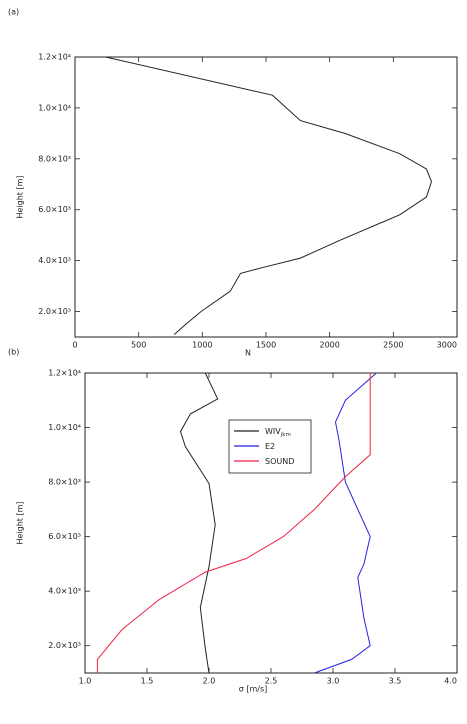  Describe the element at coordinates (202, 345) in the screenshot. I see `x-tick-label: 1000` at that location.